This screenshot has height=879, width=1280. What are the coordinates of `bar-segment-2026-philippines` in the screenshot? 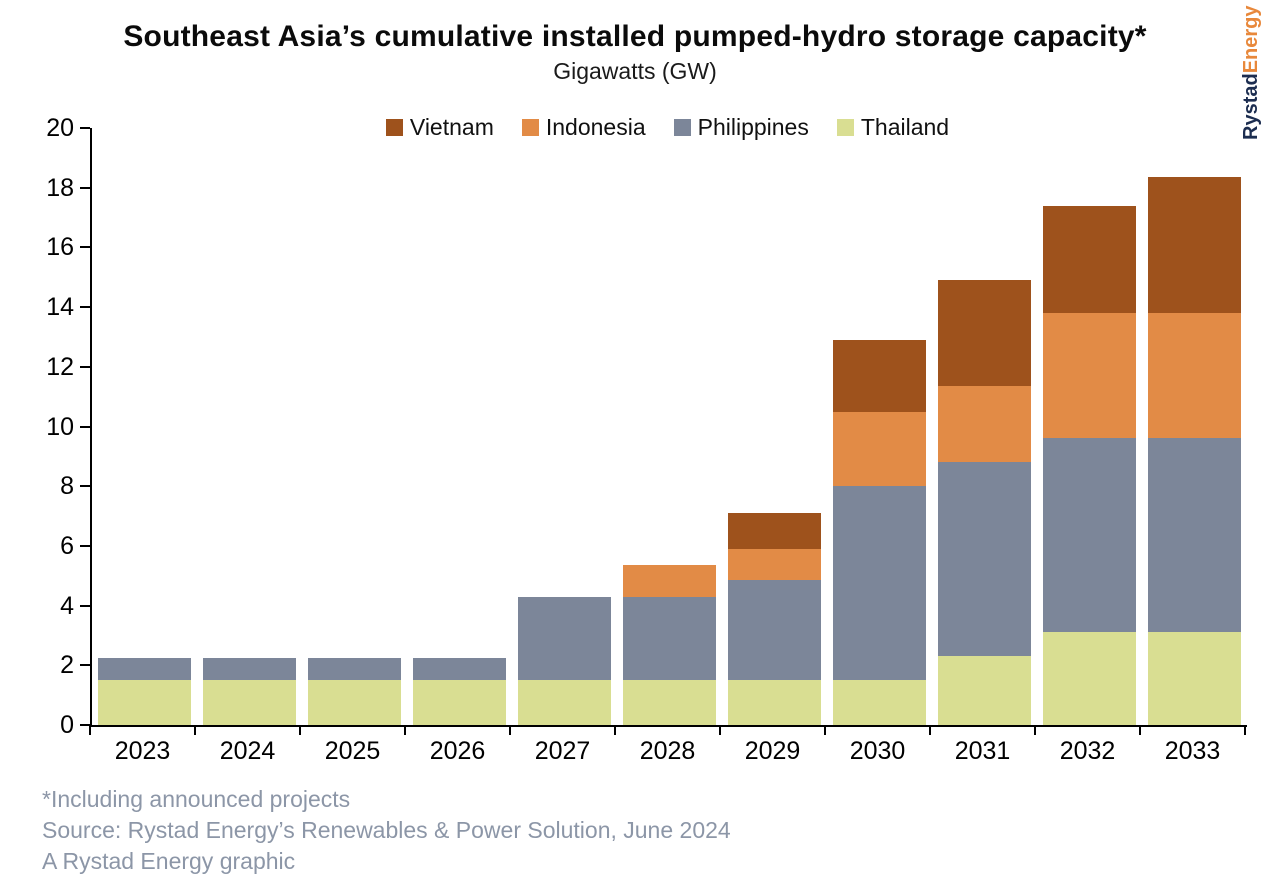 It's located at (459, 669).